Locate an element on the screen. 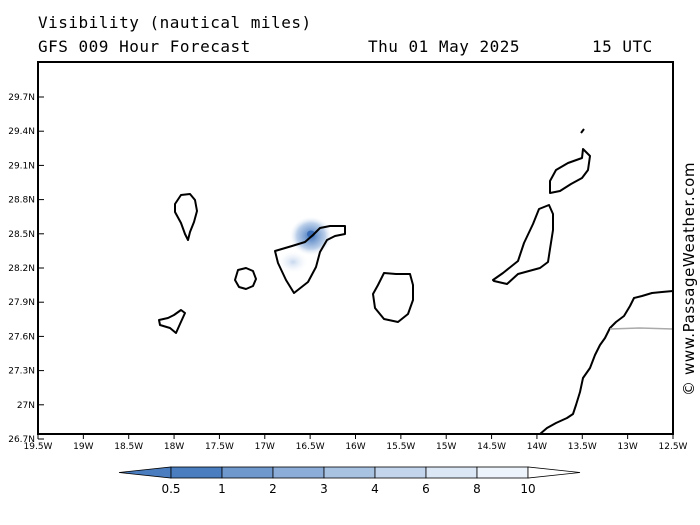 Image resolution: width=700 pixels, height=525 pixels. lat-tick-label: 29.4N is located at coordinates (21, 132).